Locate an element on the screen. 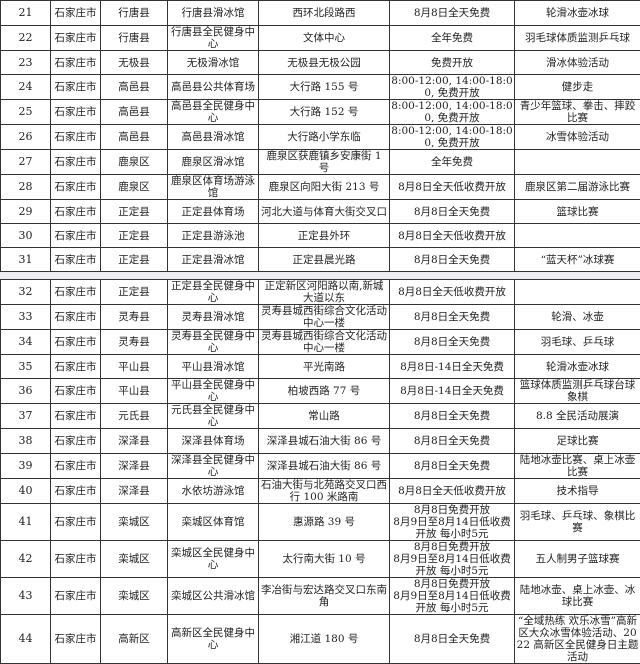 The height and width of the screenshot is (664, 640). activity-cell: 羽毛球、乒乓球 is located at coordinates (577, 342).